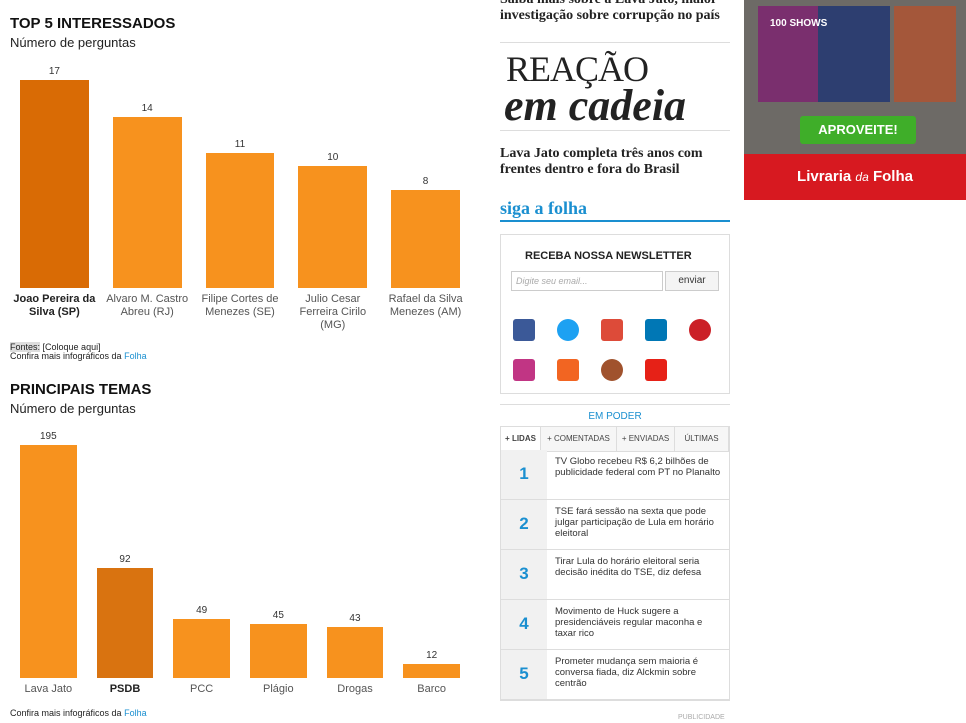  What do you see at coordinates (577, 69) in the screenshot?
I see `logo-top: REAÇÃO` at bounding box center [577, 69].